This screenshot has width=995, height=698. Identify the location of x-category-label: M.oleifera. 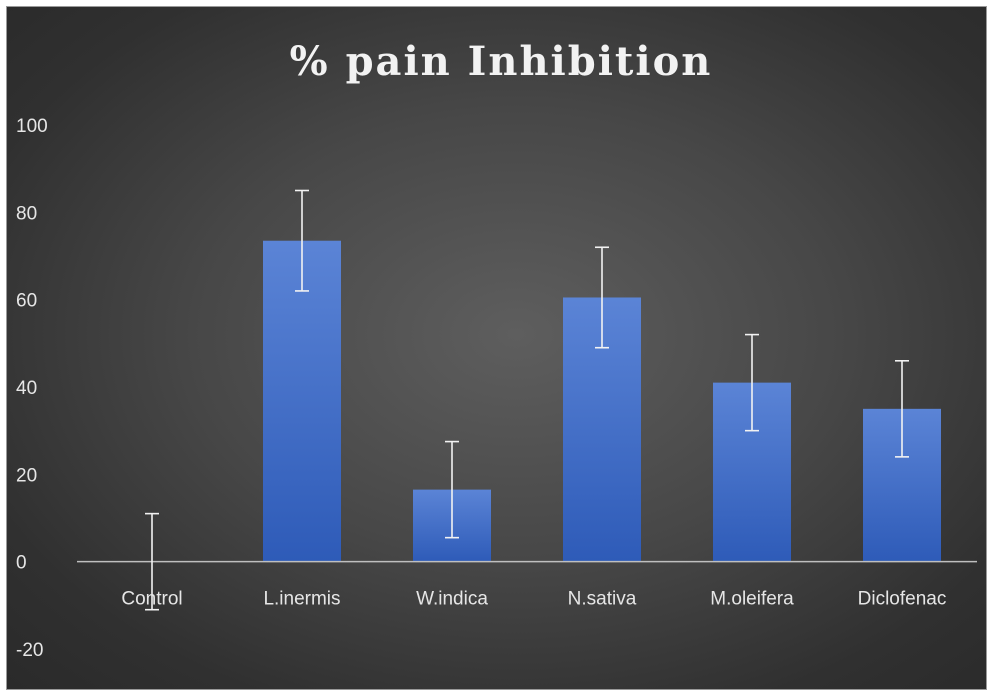
(752, 599).